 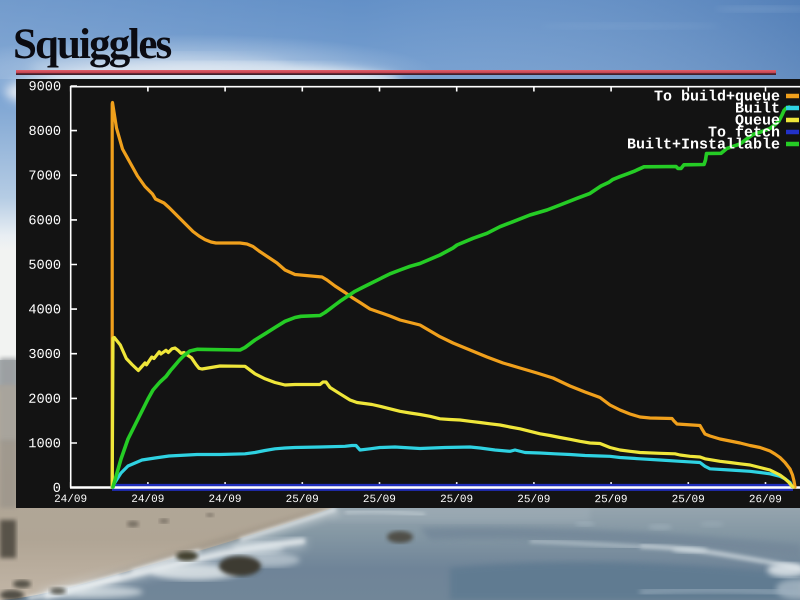 I want to click on svg-text: 26/09, so click(x=765, y=500).